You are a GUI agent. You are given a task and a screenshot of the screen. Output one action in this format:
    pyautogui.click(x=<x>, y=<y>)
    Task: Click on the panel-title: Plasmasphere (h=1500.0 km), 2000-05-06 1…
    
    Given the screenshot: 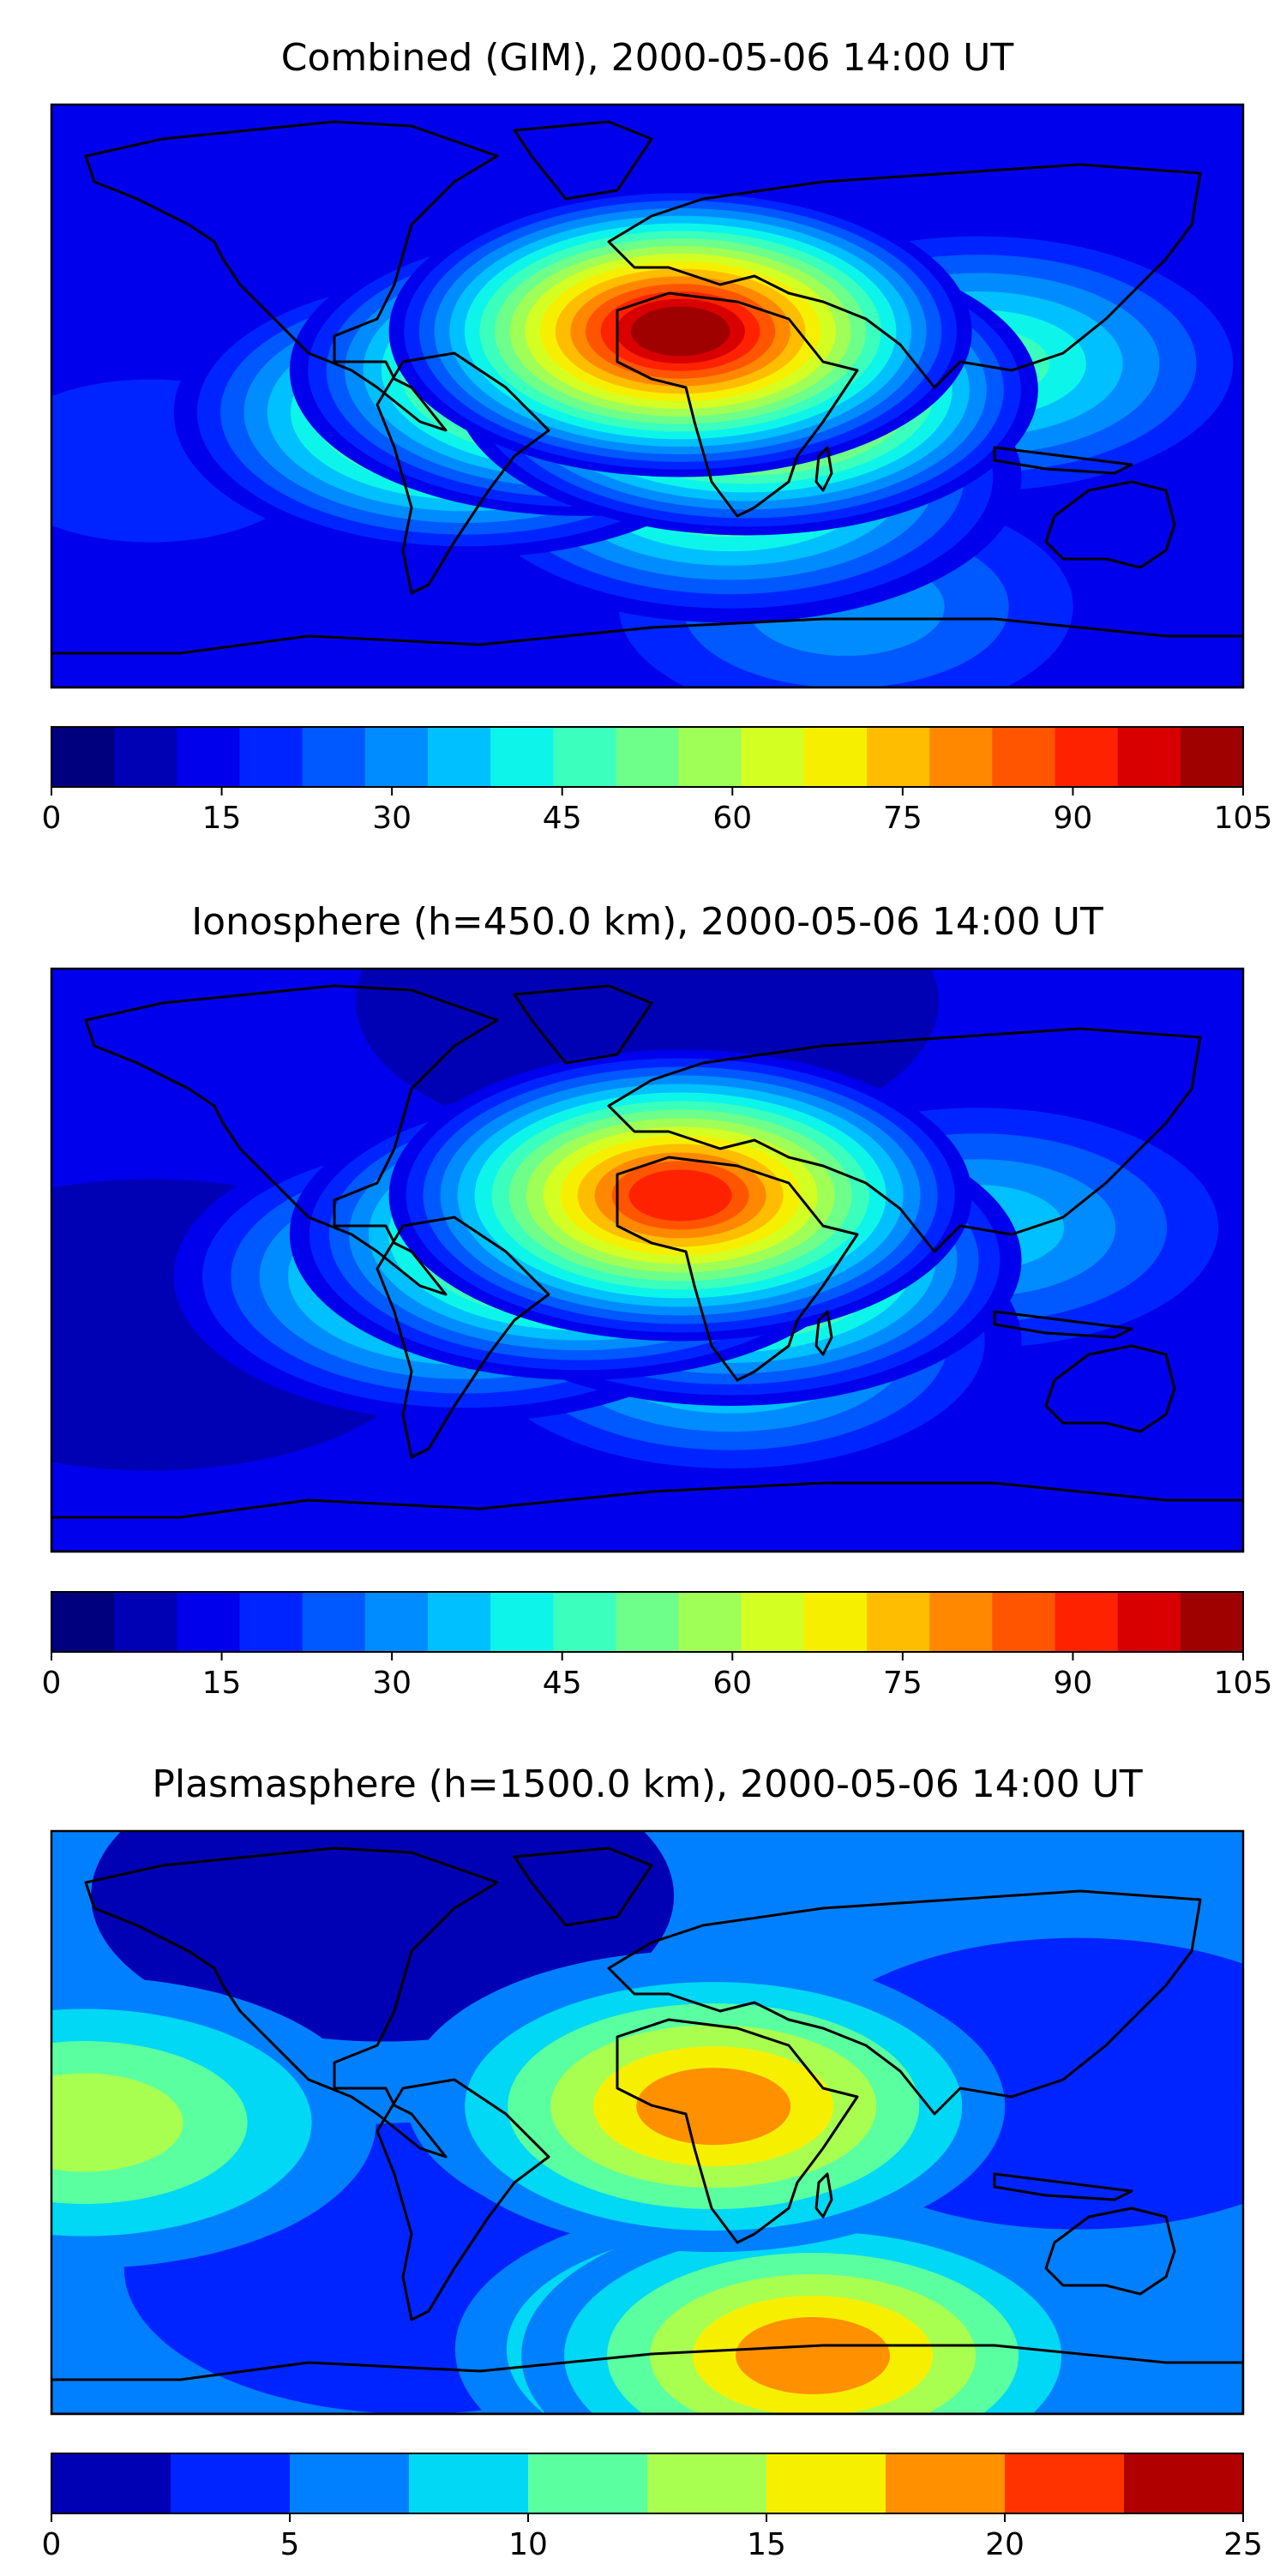 What is the action you would take?
    pyautogui.click(x=647, y=1784)
    